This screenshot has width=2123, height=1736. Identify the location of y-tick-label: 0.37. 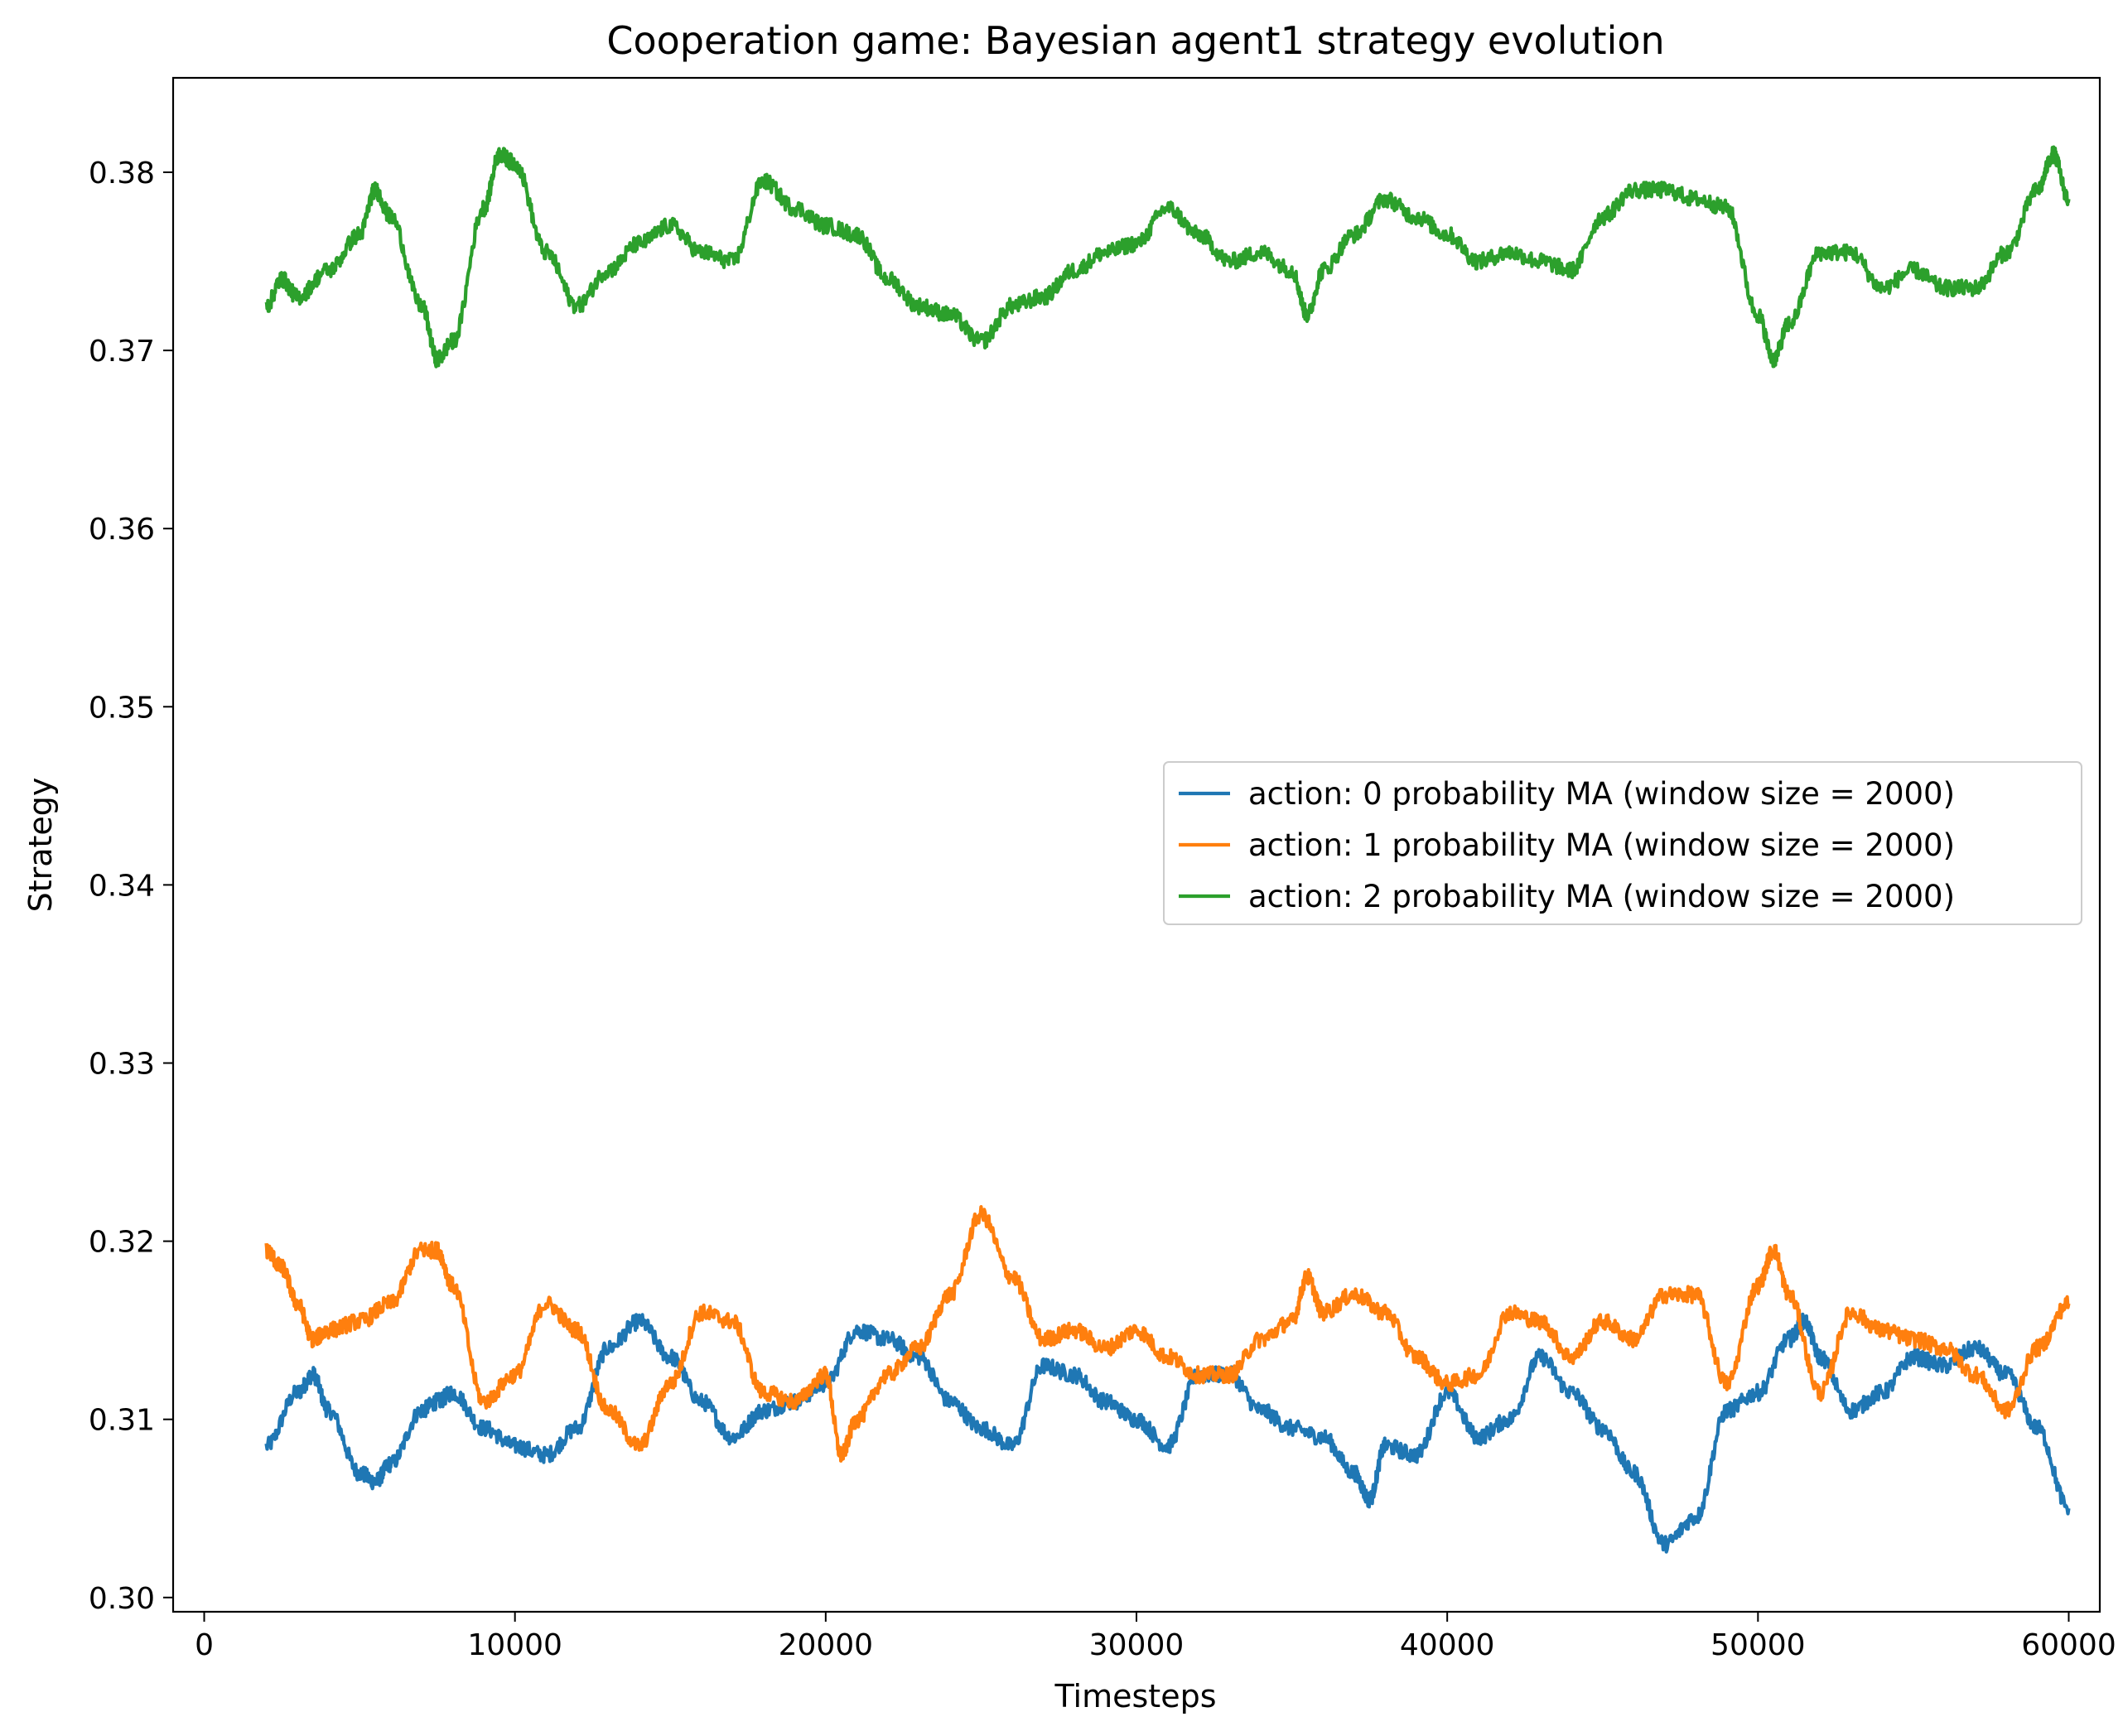
(122, 352).